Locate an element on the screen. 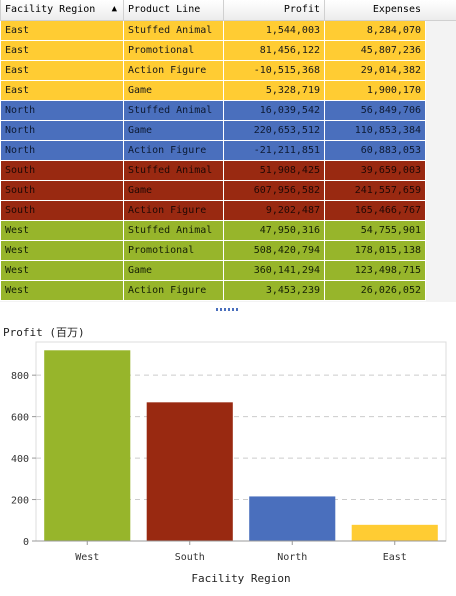  table-row: South Game 607,956,582 241,557,659 is located at coordinates (213, 190).